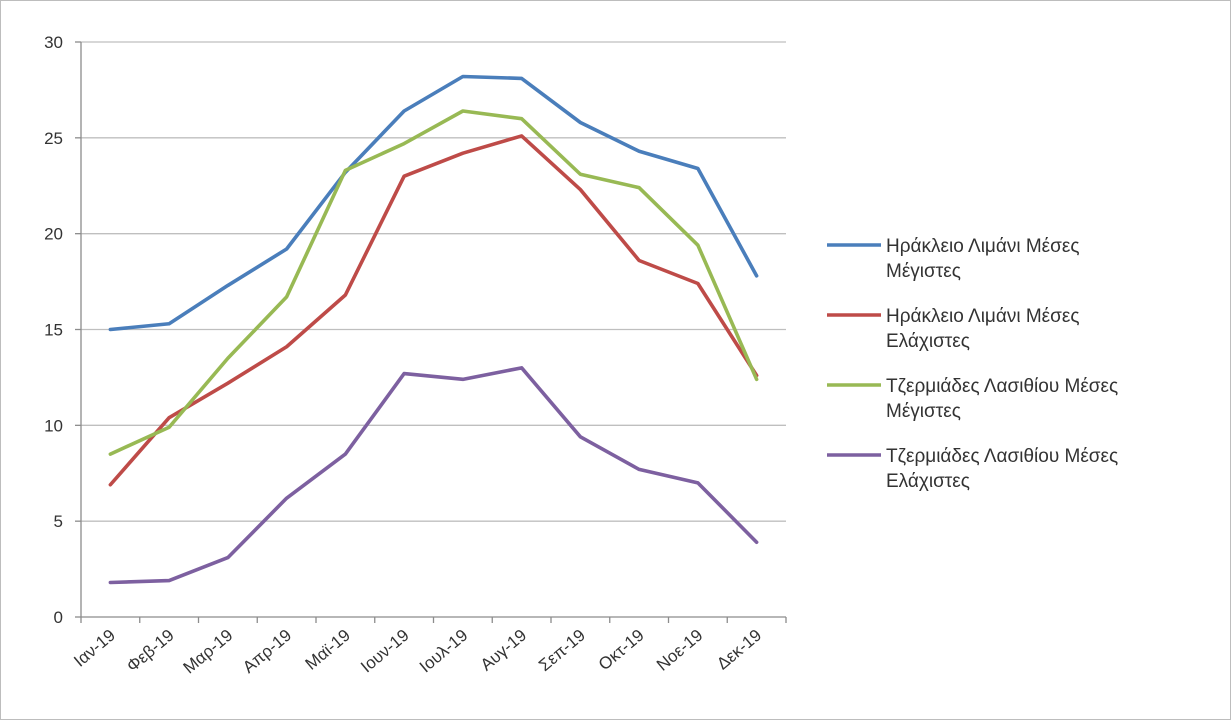 The height and width of the screenshot is (721, 1231). I want to click on x-tick-label: Αυγ-19, so click(503, 650).